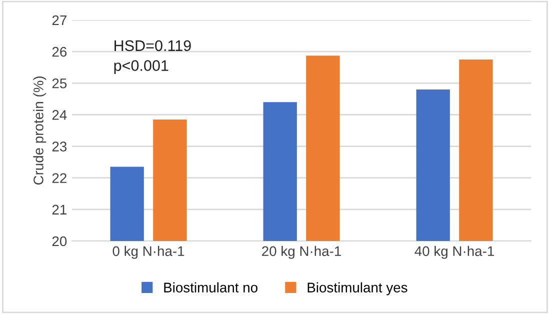 The height and width of the screenshot is (314, 550). What do you see at coordinates (301, 252) in the screenshot?
I see `x-tick-label: 20 kg N·ha-1` at bounding box center [301, 252].